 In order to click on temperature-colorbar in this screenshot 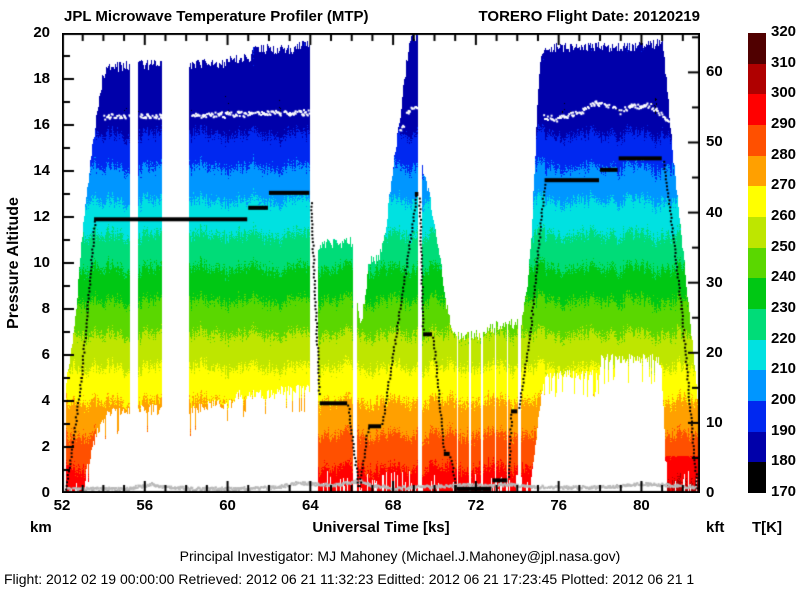, I will do `click(757, 263)`.